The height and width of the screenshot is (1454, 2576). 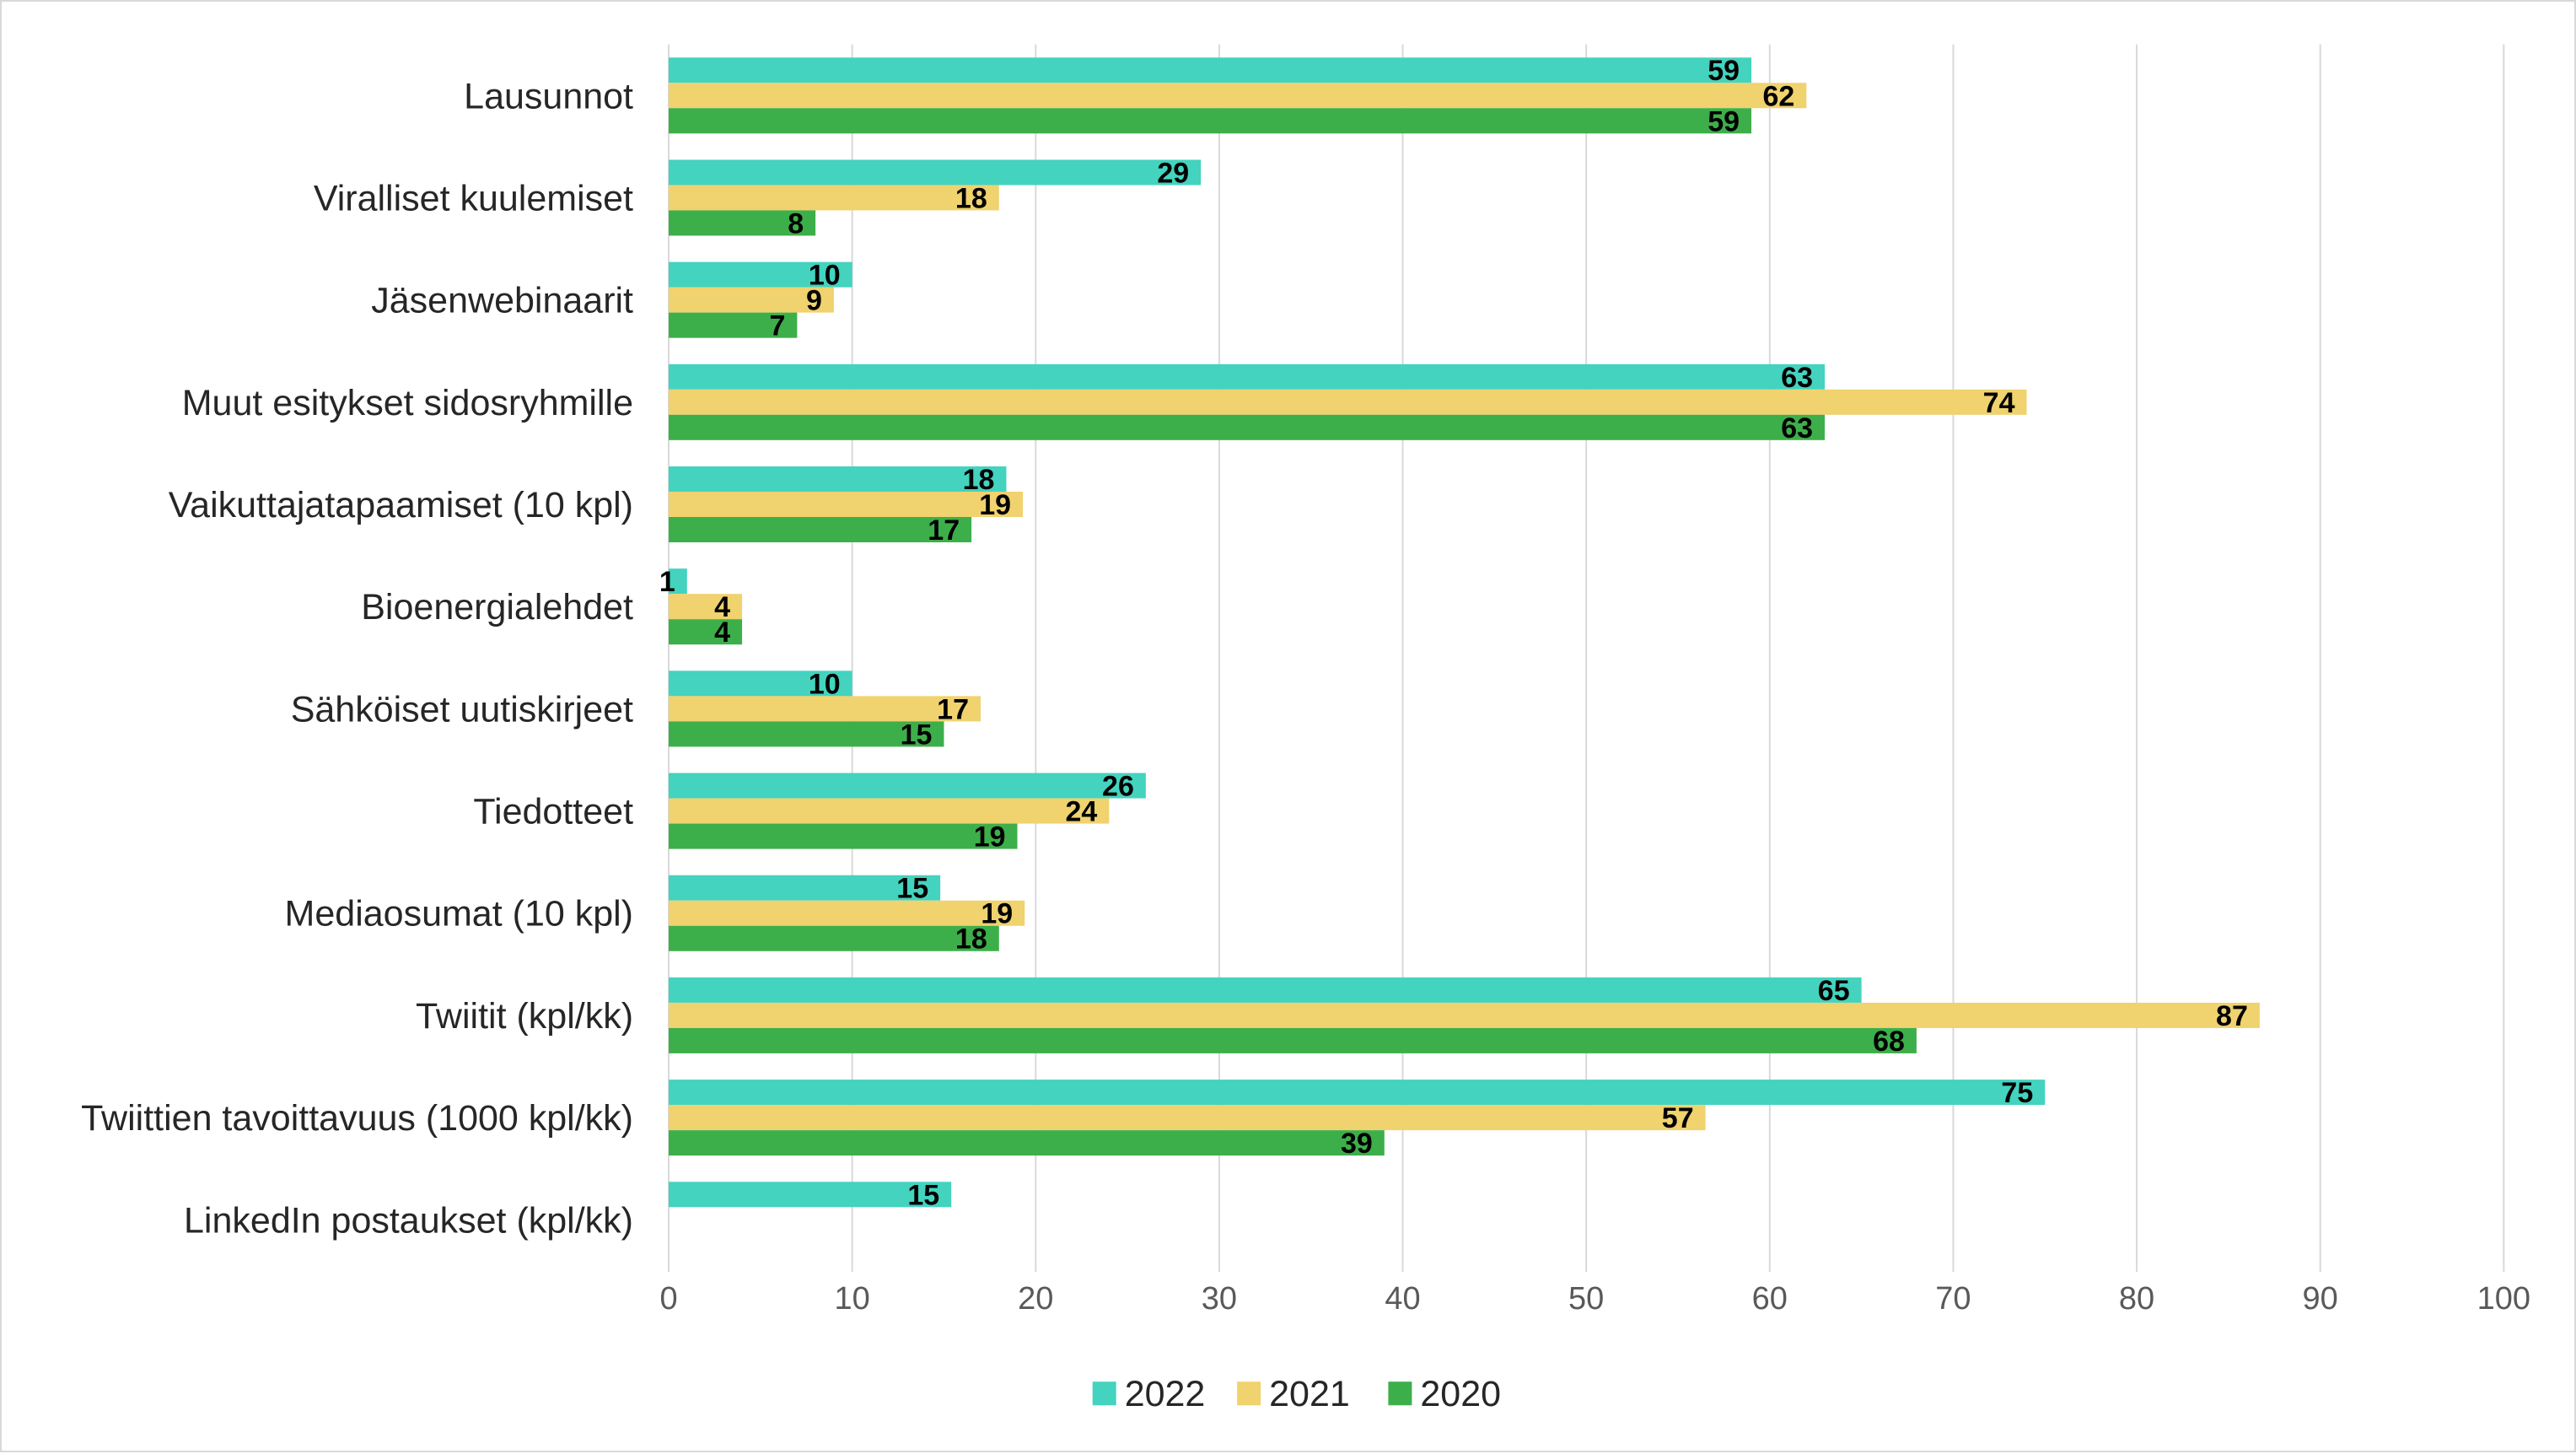 I want to click on category-label: Mediaosumat (10 kpl), so click(x=459, y=914).